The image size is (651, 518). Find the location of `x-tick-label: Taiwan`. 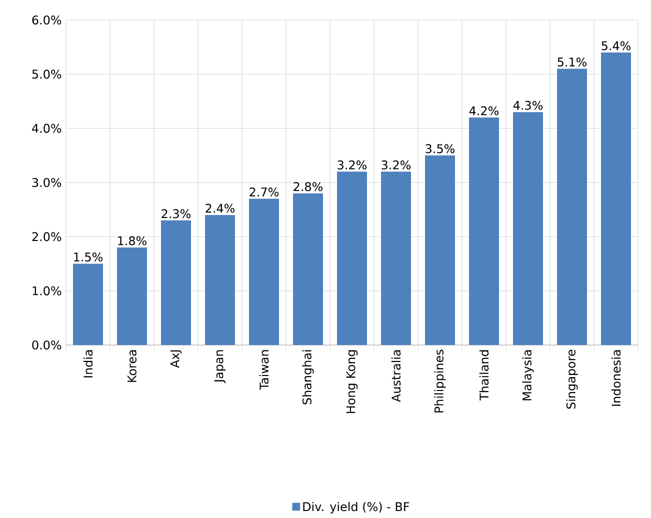

x-tick-label: Taiwan is located at coordinates (264, 370).